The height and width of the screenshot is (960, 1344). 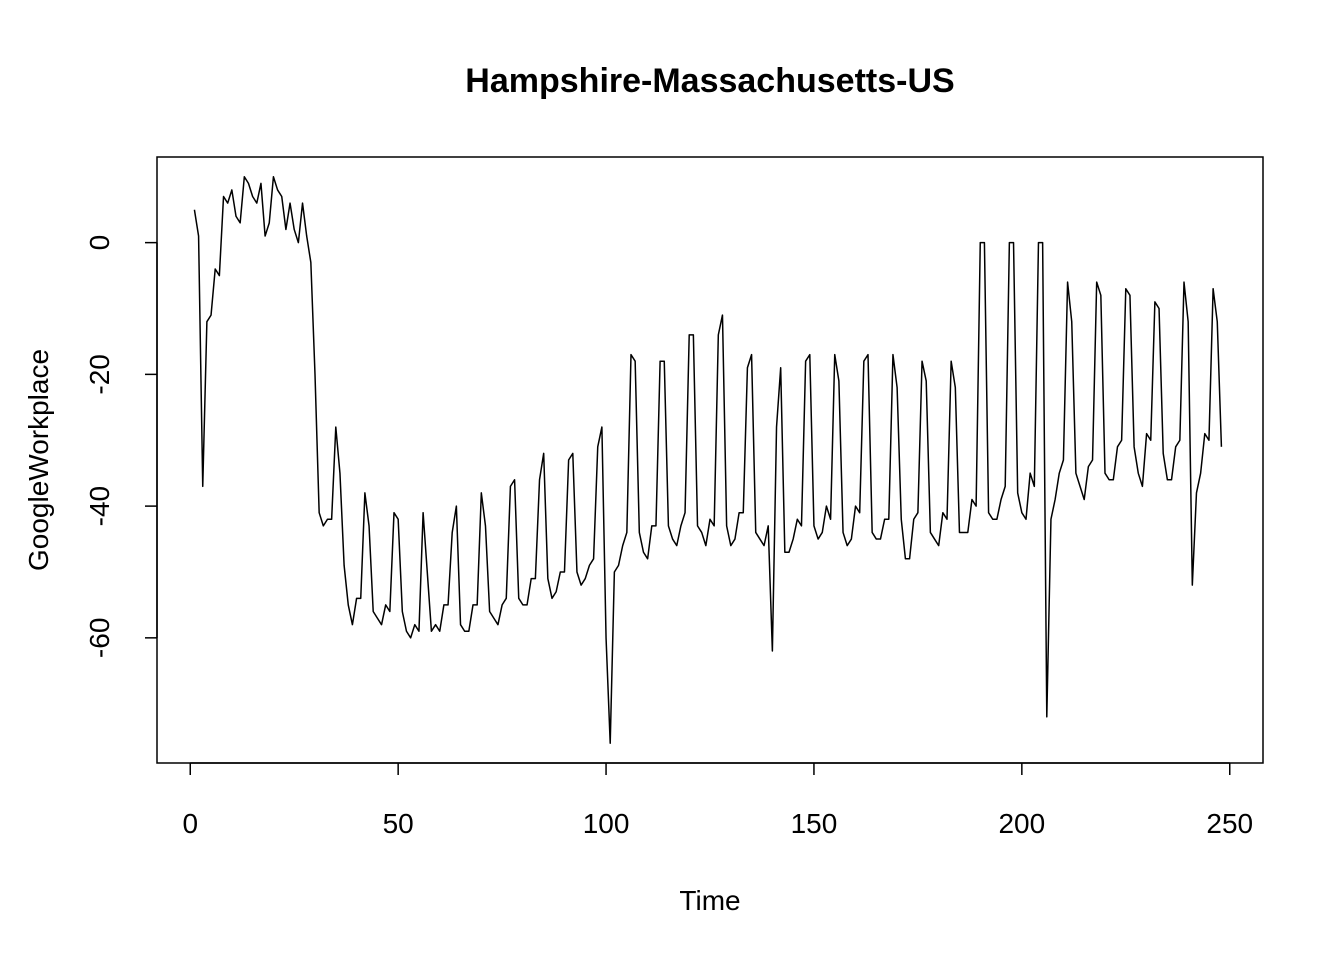 What do you see at coordinates (717, 800) in the screenshot?
I see `x-axis: 0 50 100 150 200 250` at bounding box center [717, 800].